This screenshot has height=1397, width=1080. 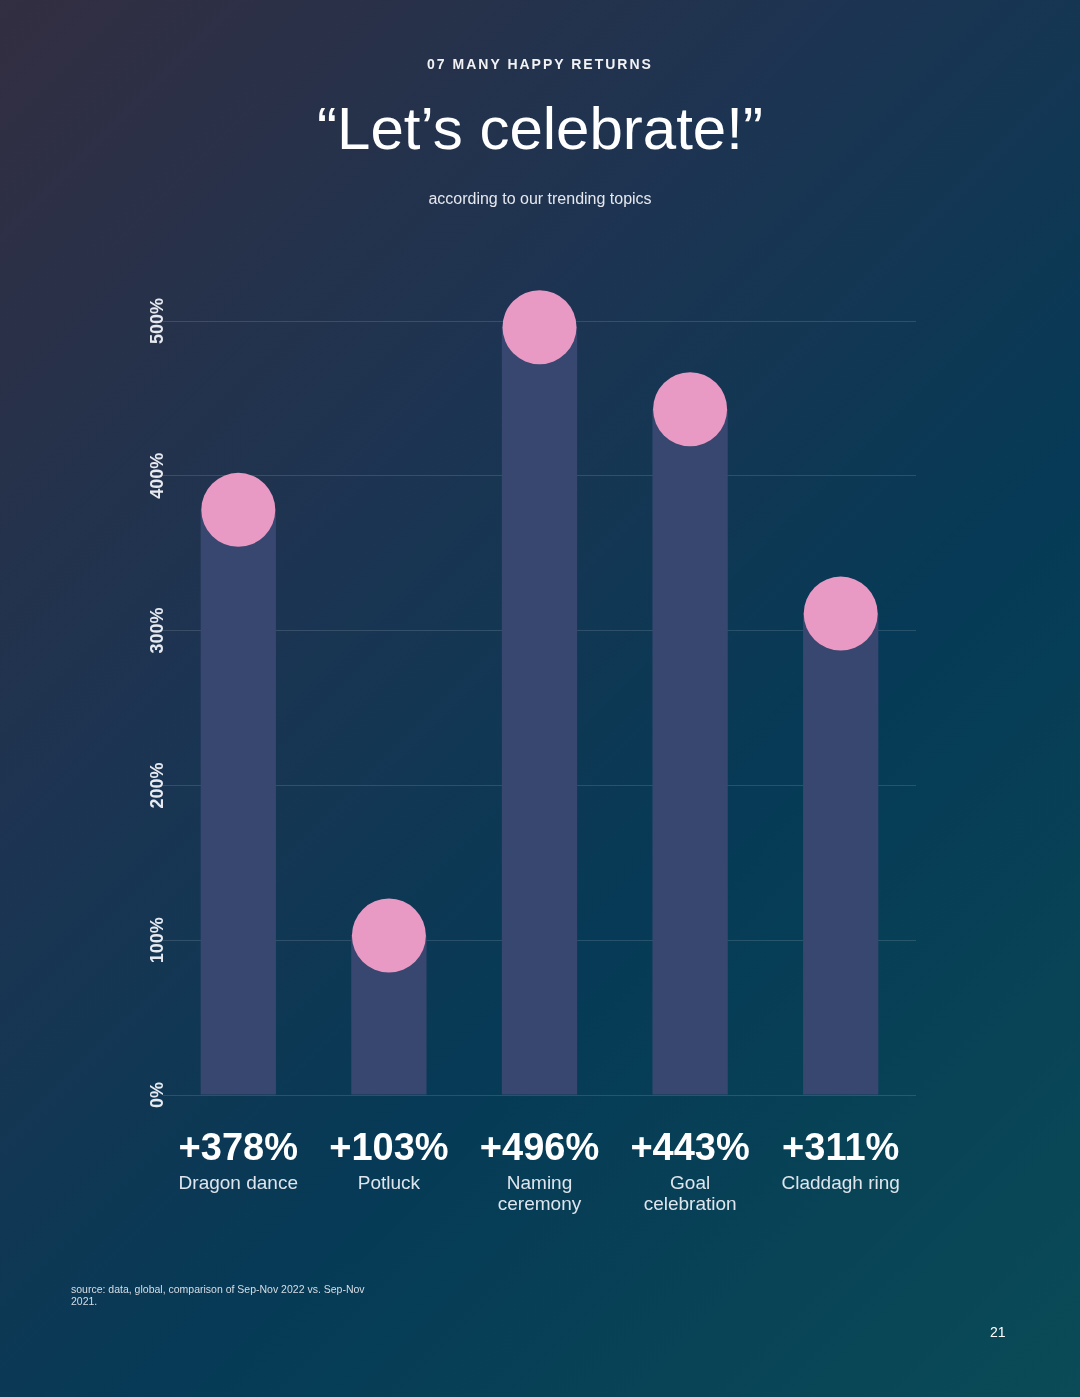 What do you see at coordinates (540, 129) in the screenshot?
I see `chart-title: “Let’s celebrate!”` at bounding box center [540, 129].